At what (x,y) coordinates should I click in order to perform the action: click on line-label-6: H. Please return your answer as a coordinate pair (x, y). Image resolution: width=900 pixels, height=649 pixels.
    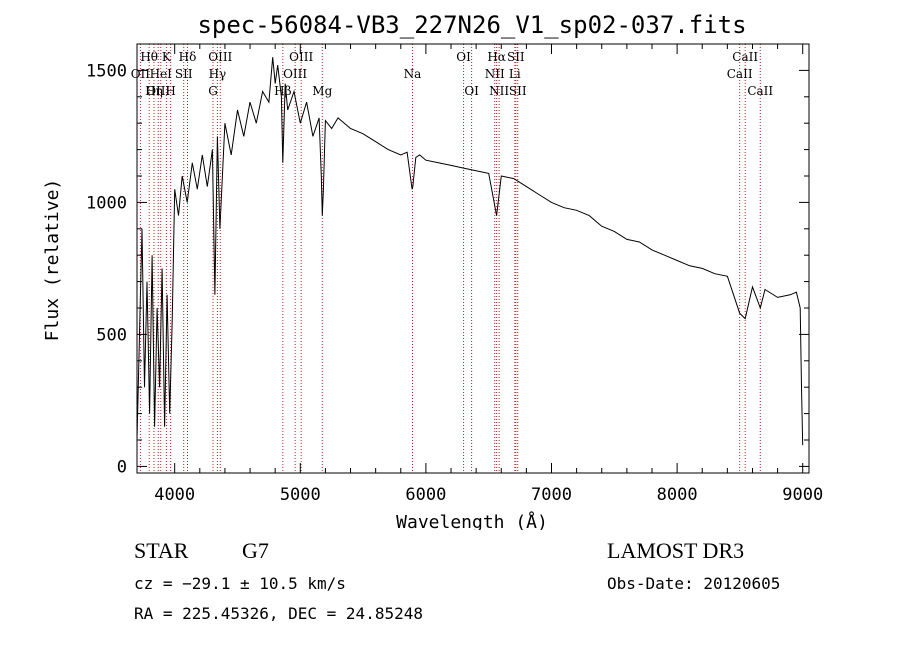
    Looking at the image, I should click on (170, 91).